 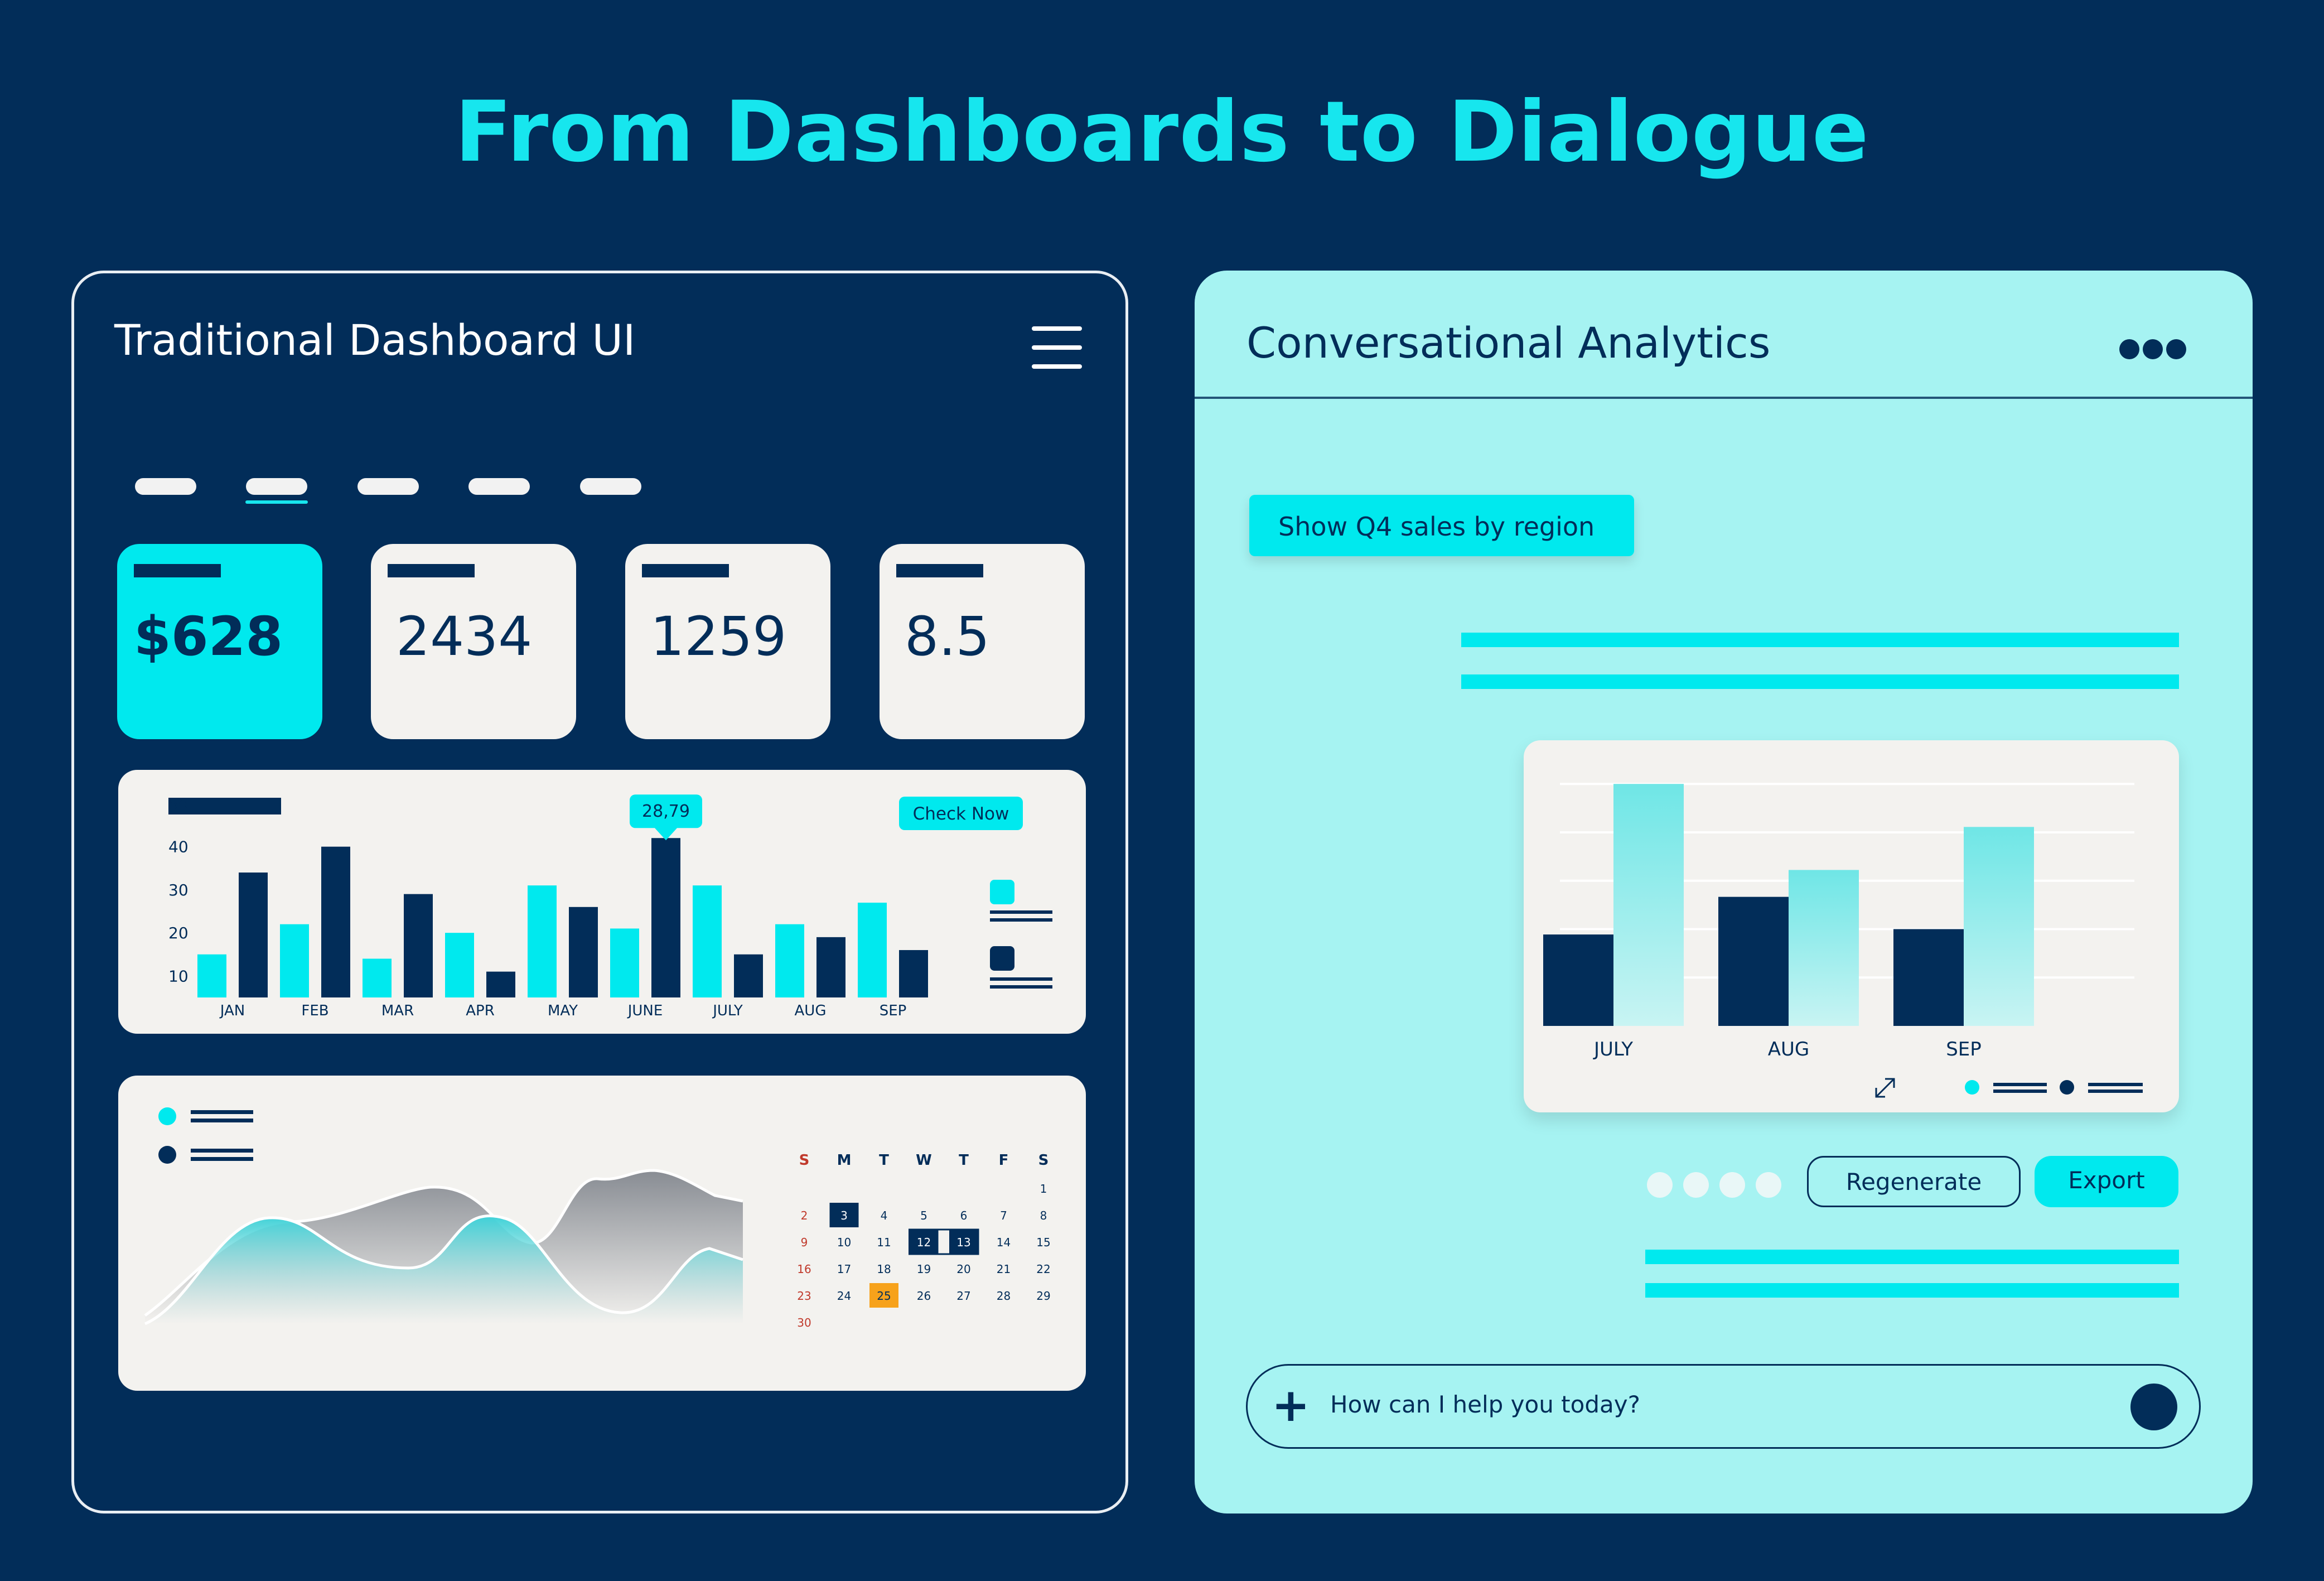 What do you see at coordinates (963, 1269) in the screenshot?
I see `calendar-date: 20` at bounding box center [963, 1269].